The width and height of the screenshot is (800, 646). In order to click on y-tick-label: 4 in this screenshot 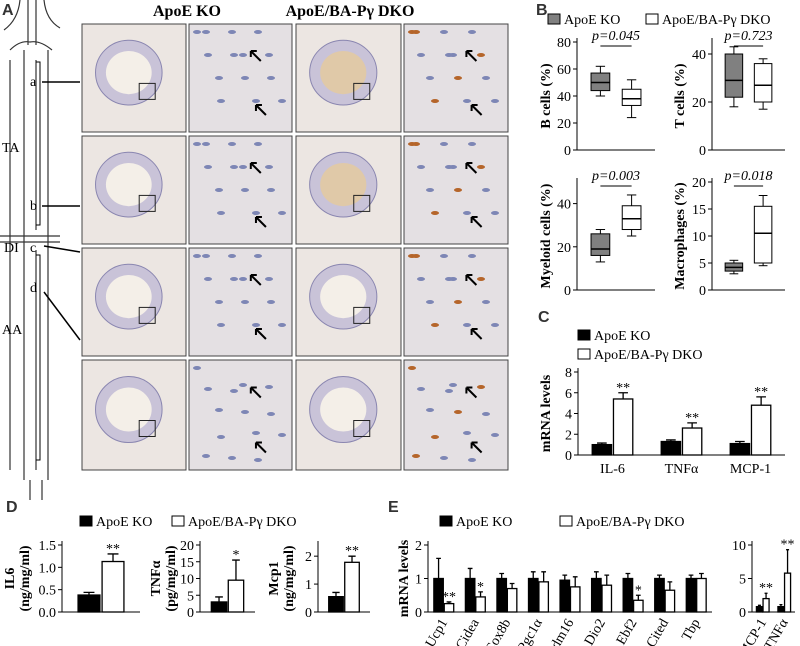, I will do `click(568, 415)`.